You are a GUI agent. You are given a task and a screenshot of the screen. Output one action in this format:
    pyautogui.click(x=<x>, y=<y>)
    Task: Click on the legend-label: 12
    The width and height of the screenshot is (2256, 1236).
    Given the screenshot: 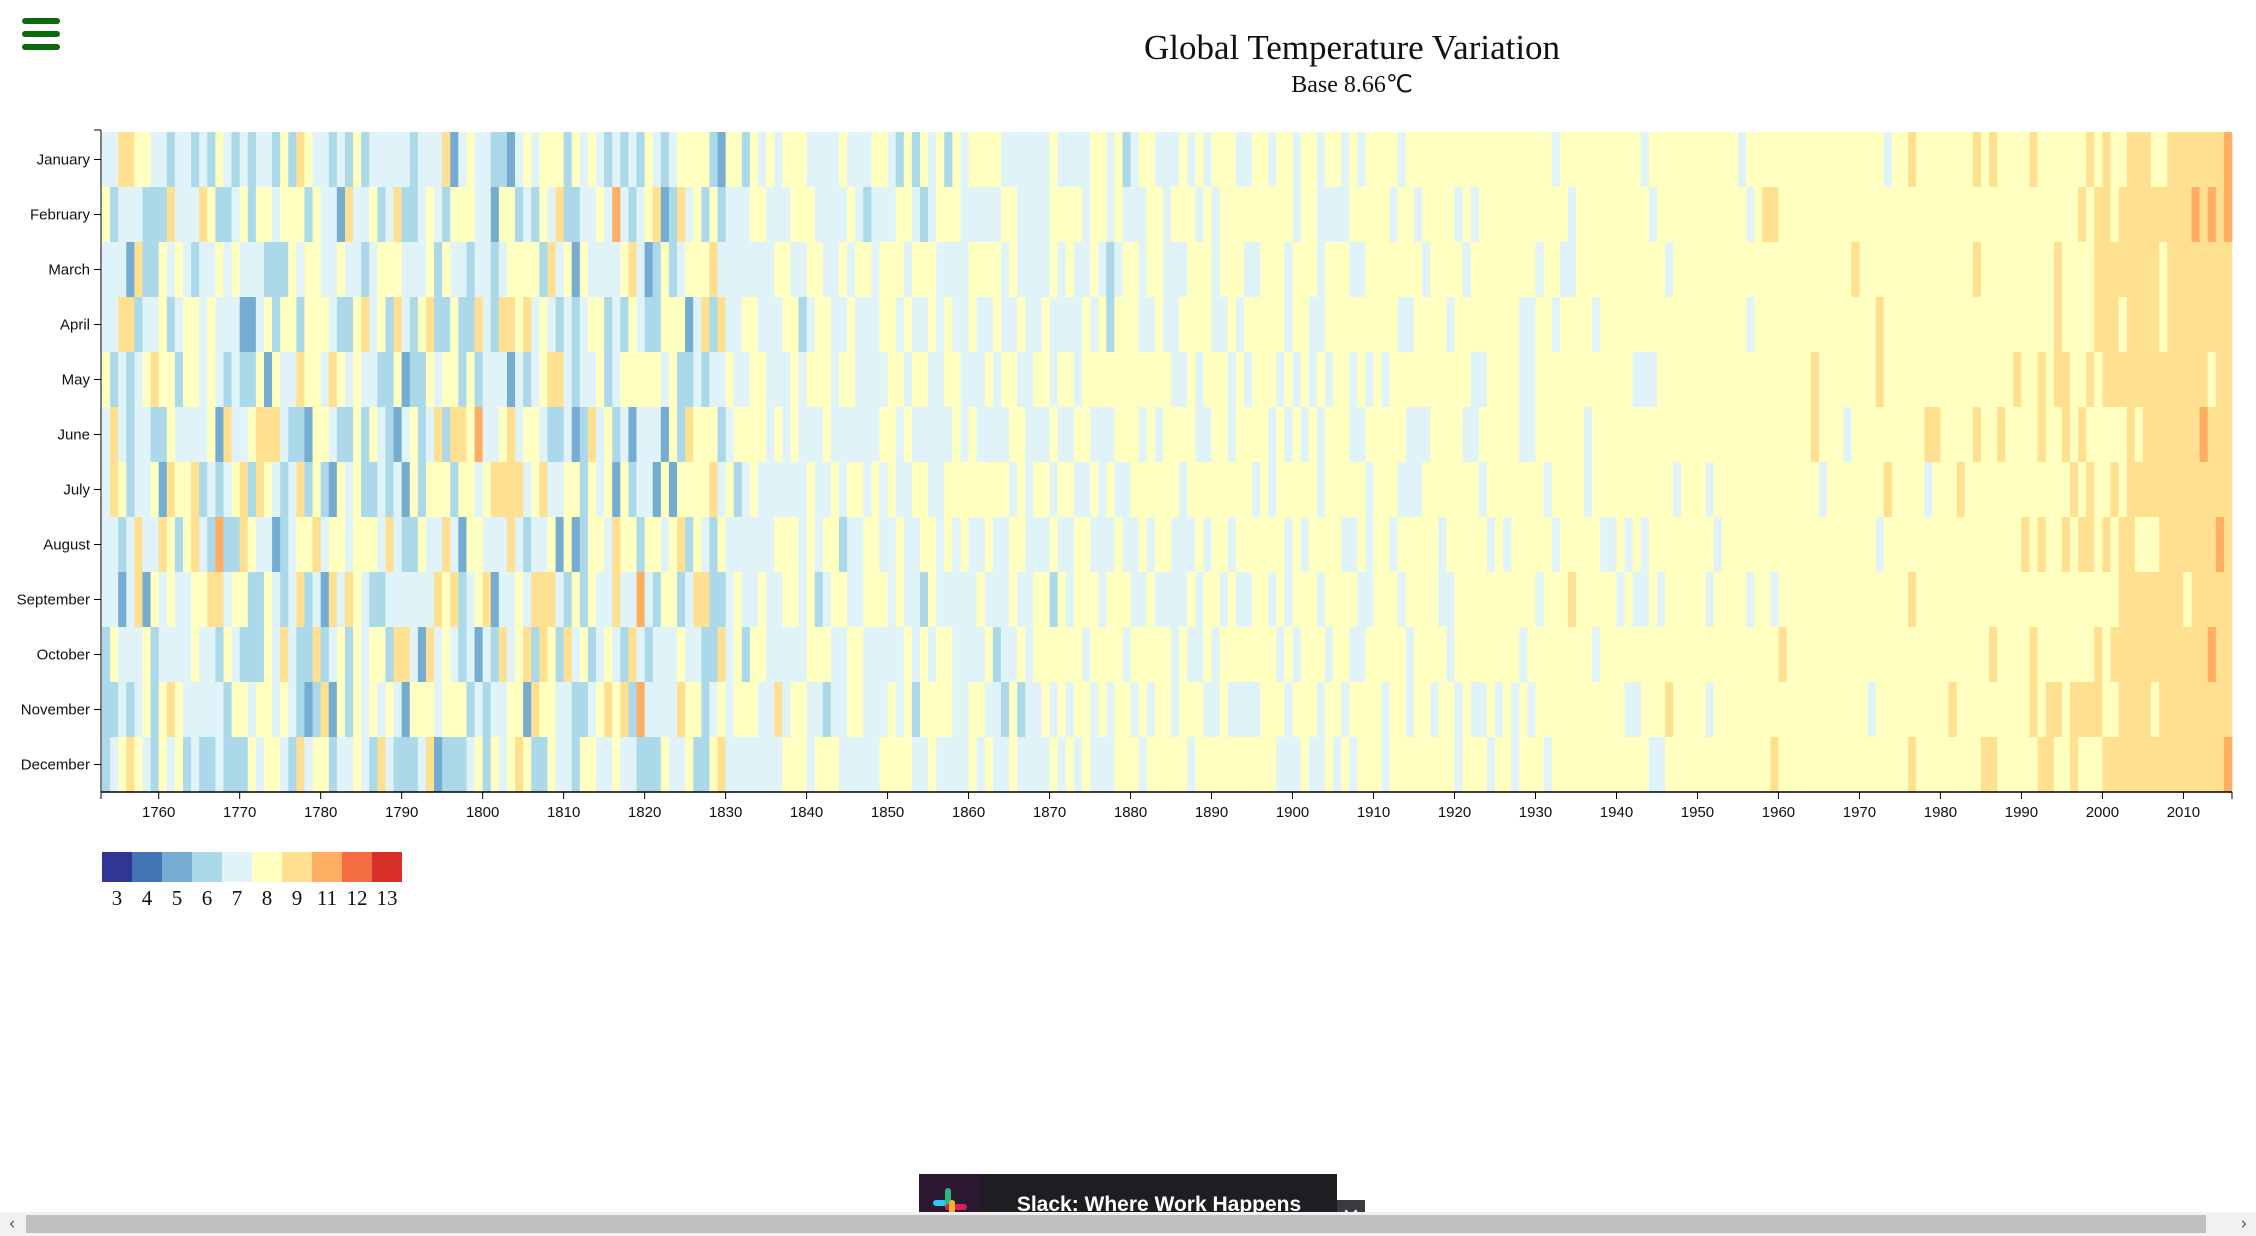 What is the action you would take?
    pyautogui.click(x=357, y=898)
    